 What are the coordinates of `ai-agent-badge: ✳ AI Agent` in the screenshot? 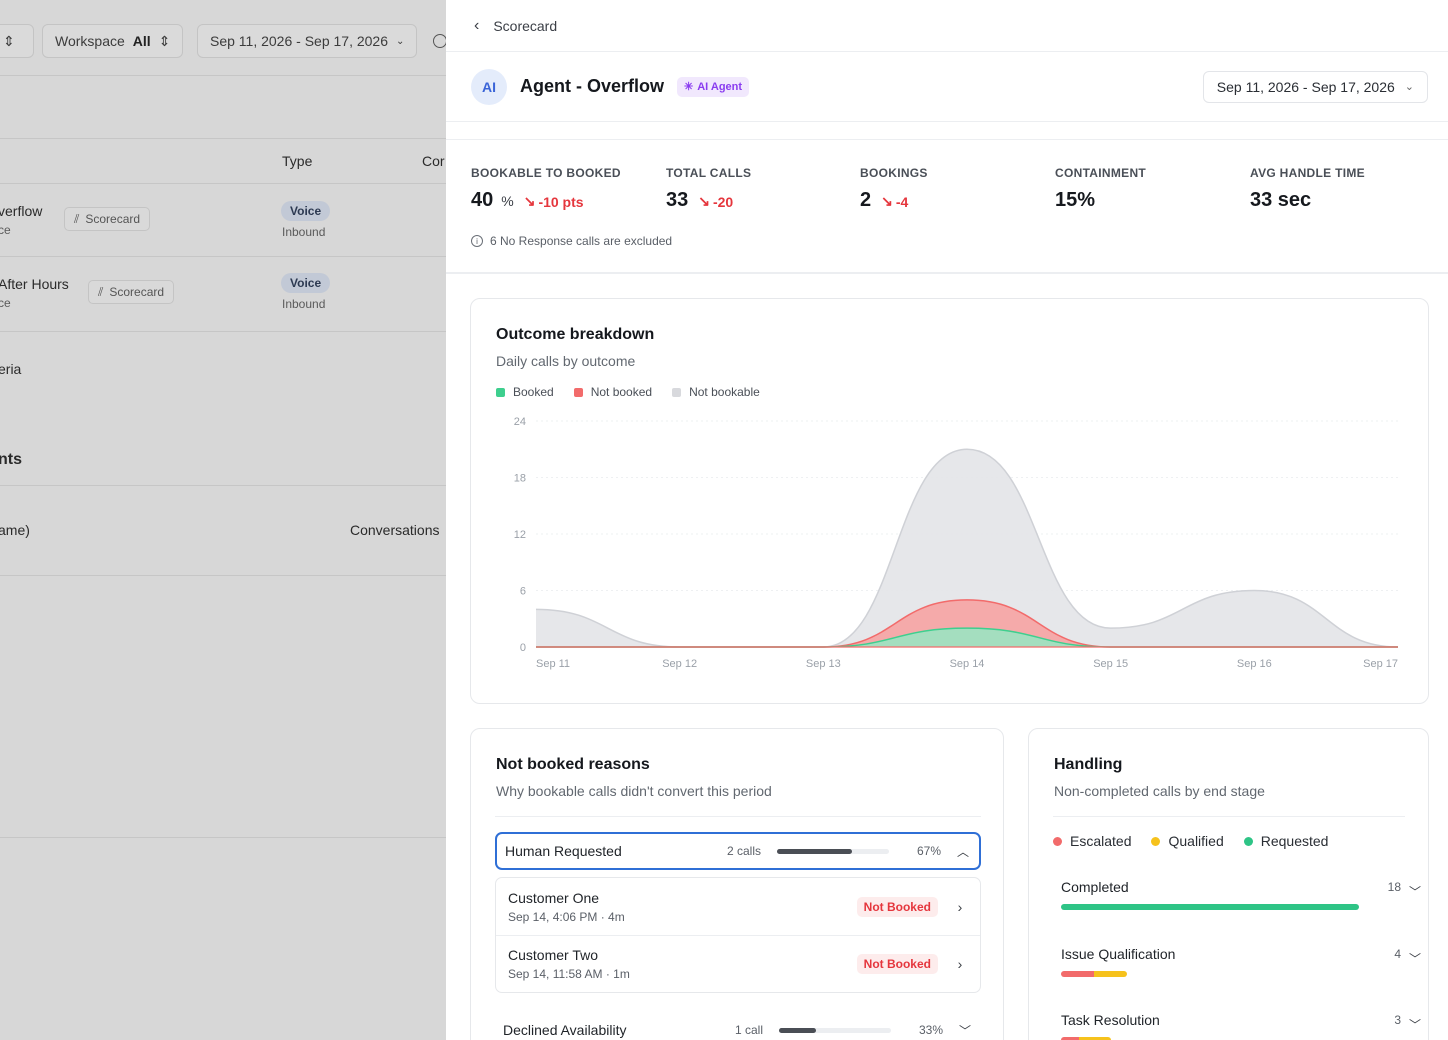 It's located at (713, 86).